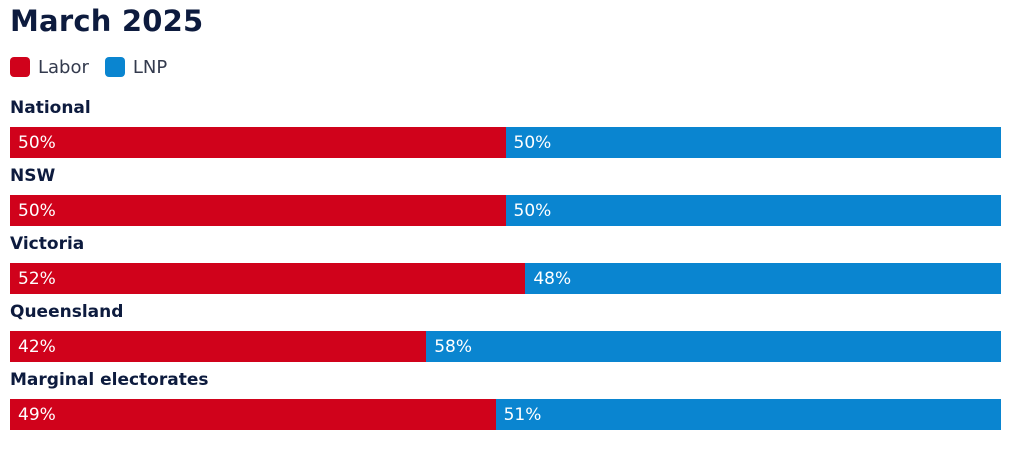  I want to click on bar-segment-lnp: 58%, so click(713, 346).